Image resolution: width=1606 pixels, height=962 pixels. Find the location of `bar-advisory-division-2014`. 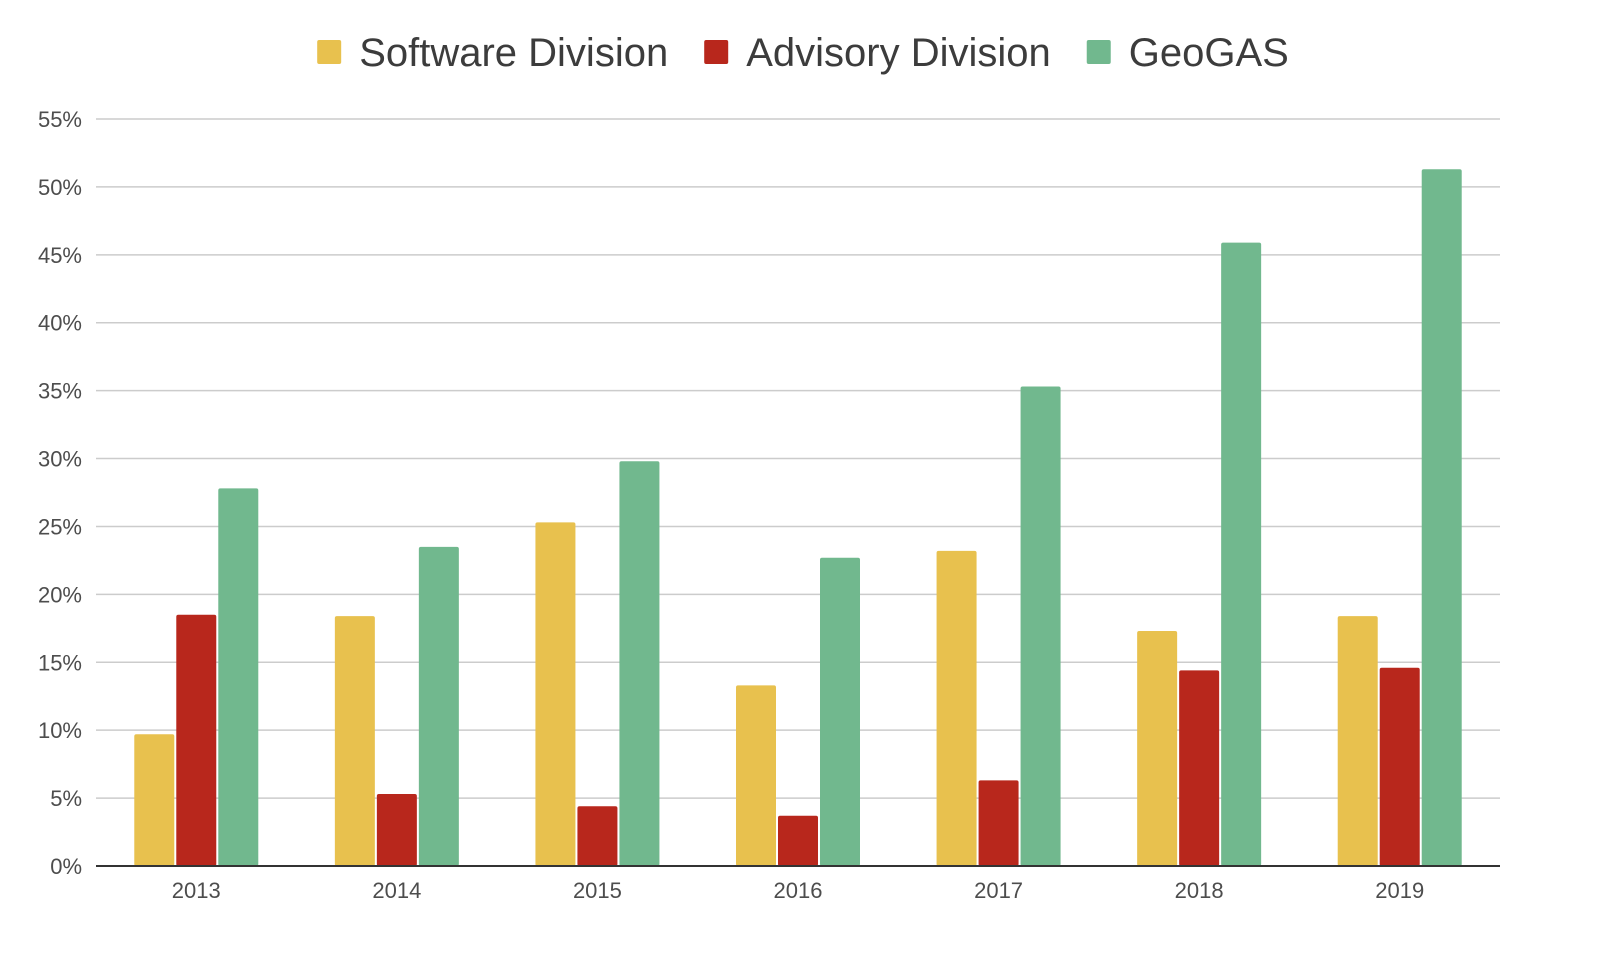

bar-advisory-division-2014 is located at coordinates (396, 830).